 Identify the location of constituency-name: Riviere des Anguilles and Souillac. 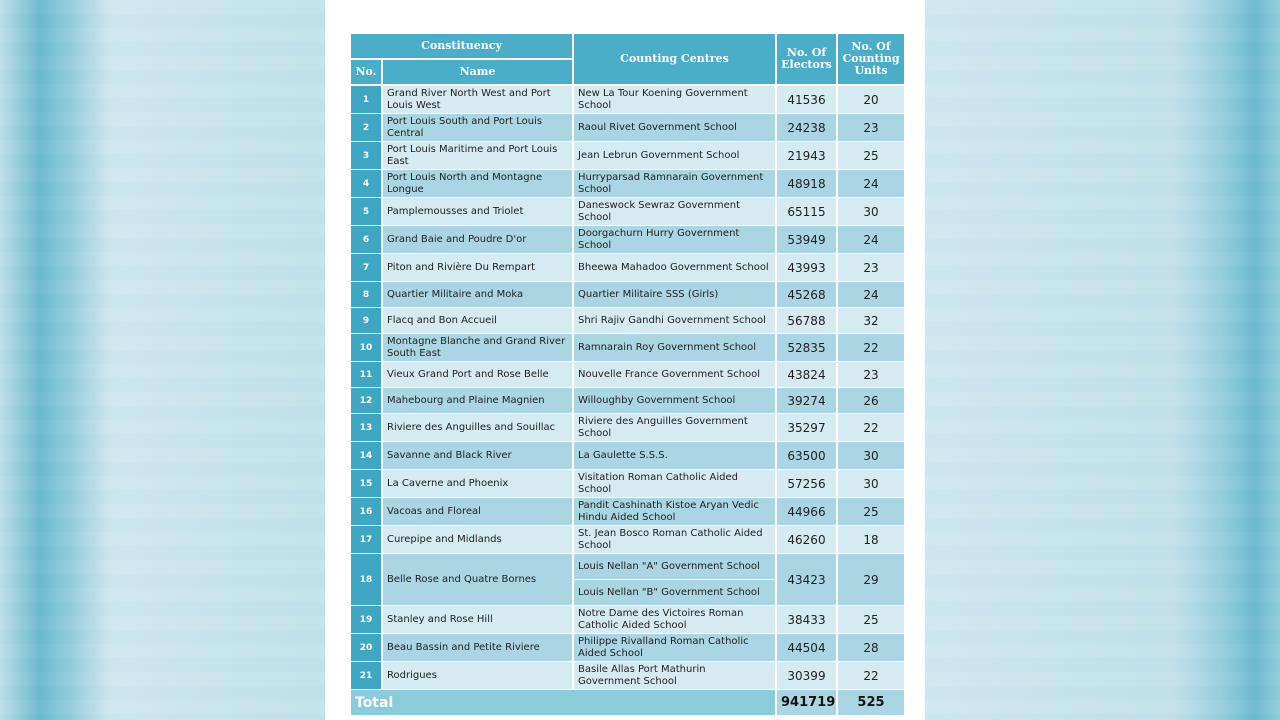
(477, 428).